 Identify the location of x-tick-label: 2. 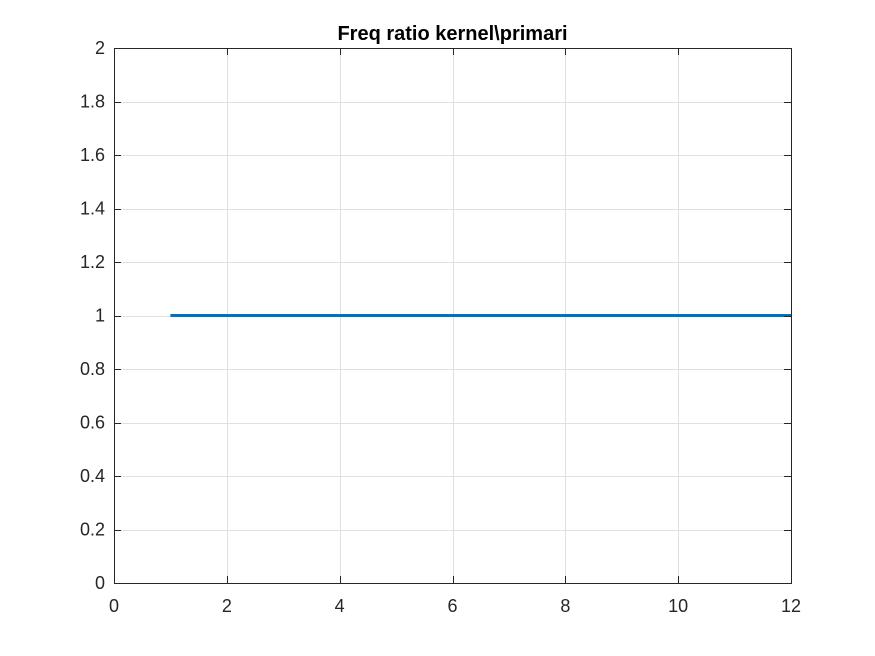
(227, 606).